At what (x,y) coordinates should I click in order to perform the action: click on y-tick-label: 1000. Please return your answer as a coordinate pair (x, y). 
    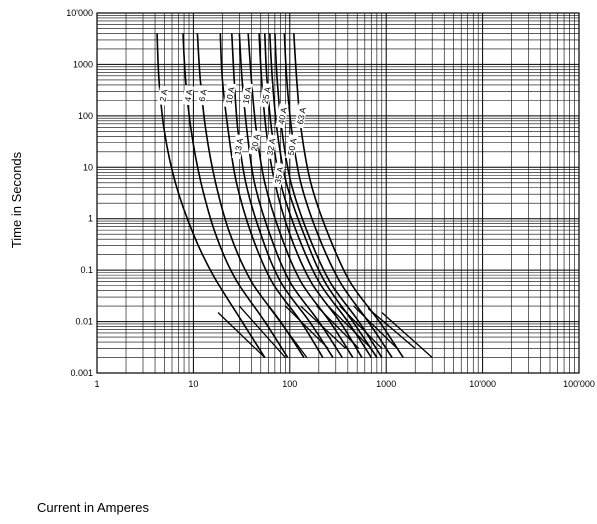
    Looking at the image, I should click on (83, 64).